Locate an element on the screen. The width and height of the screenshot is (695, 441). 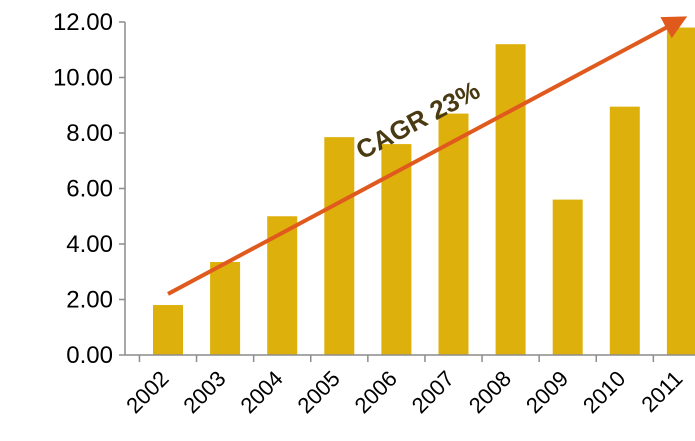
y-tick-label: 6.00 is located at coordinates (89, 189).